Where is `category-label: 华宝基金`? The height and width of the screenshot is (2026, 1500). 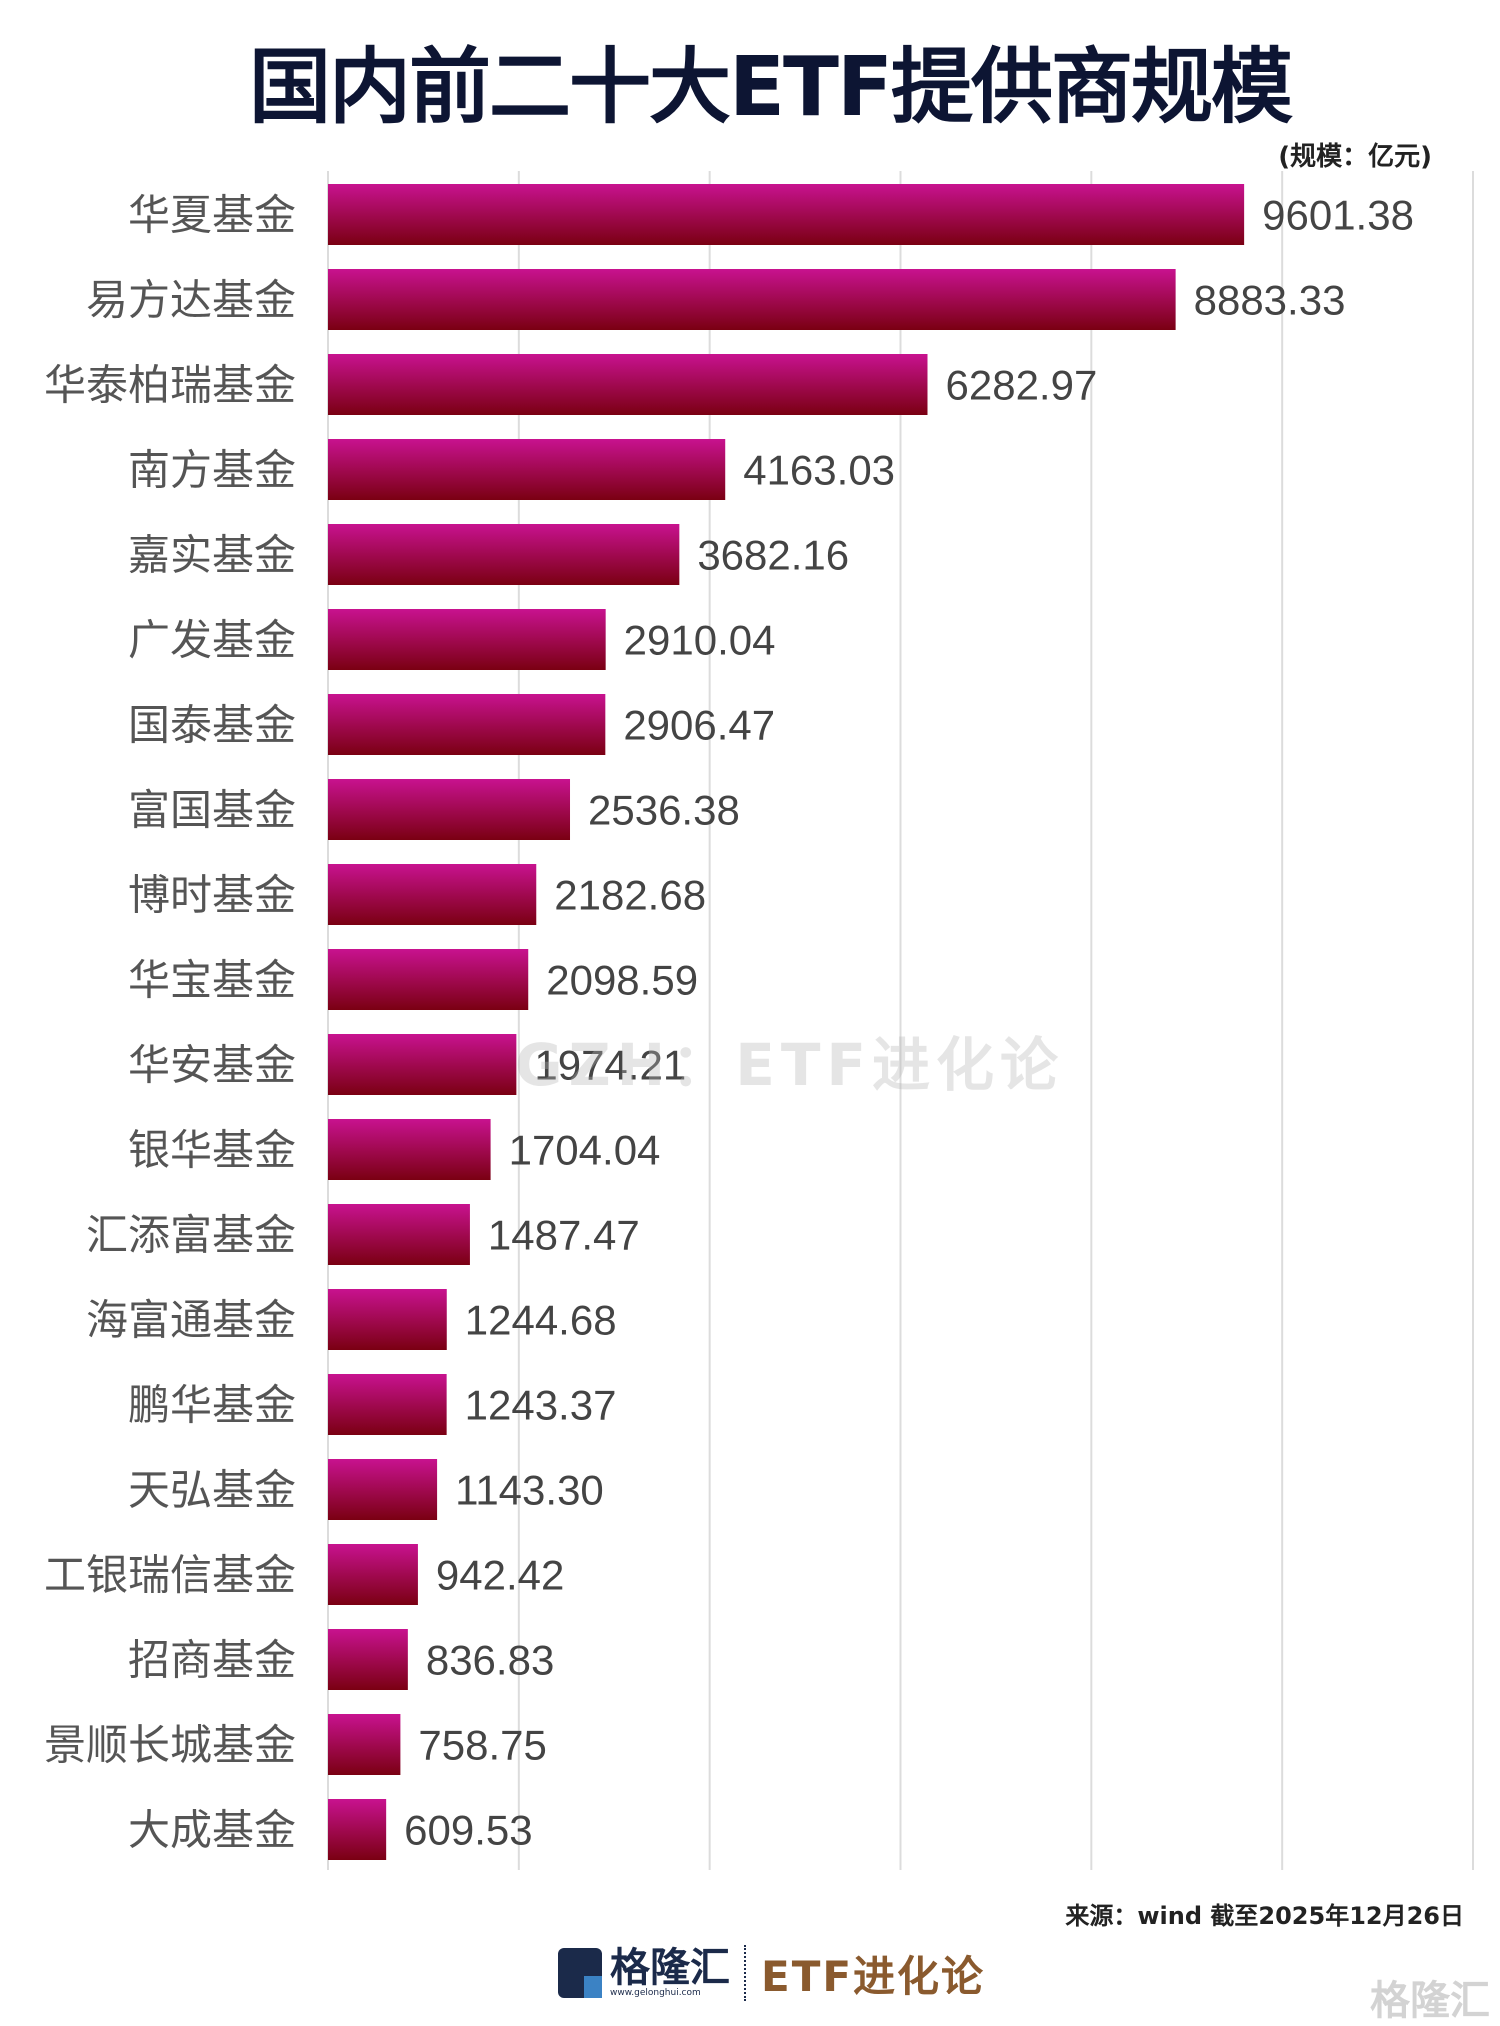
category-label: 华宝基金 is located at coordinates (212, 980).